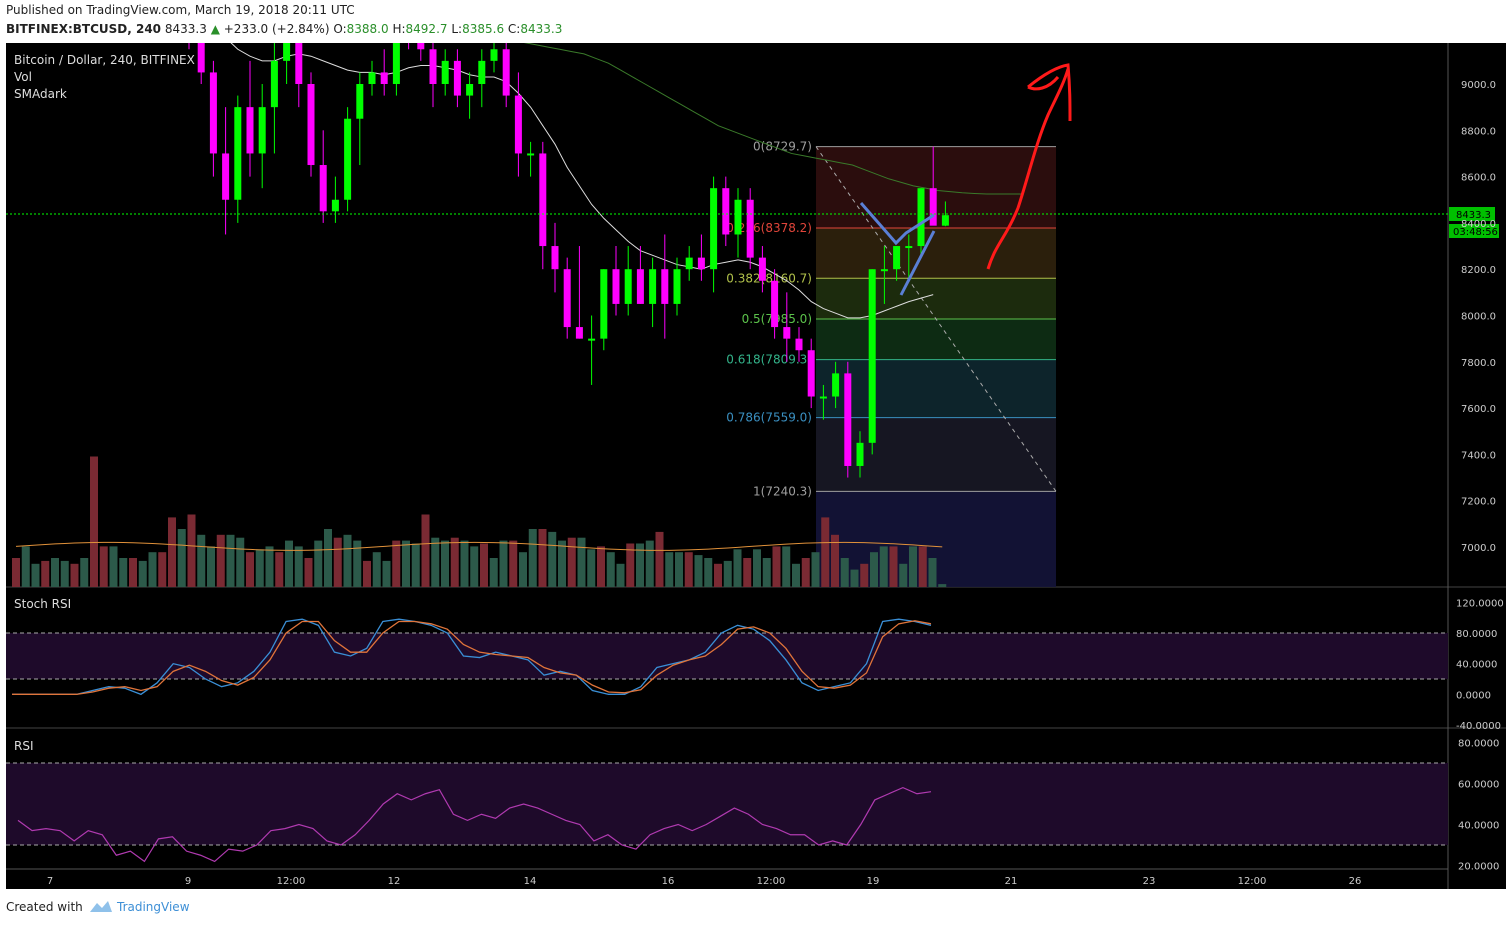 This screenshot has width=1512, height=926. I want to click on time-tick-label: 7, so click(50, 881).